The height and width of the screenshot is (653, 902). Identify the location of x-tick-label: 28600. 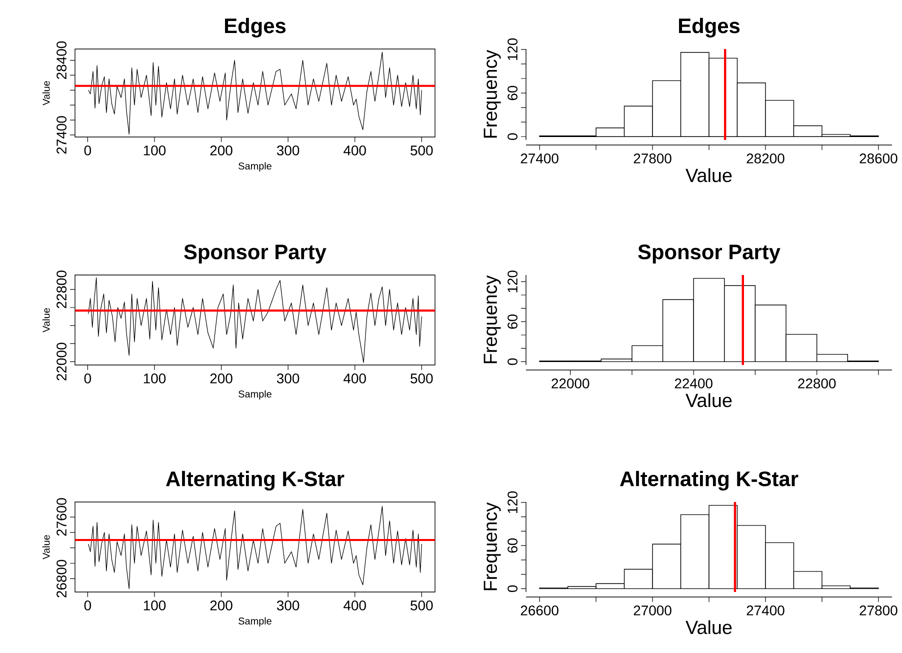
(879, 159).